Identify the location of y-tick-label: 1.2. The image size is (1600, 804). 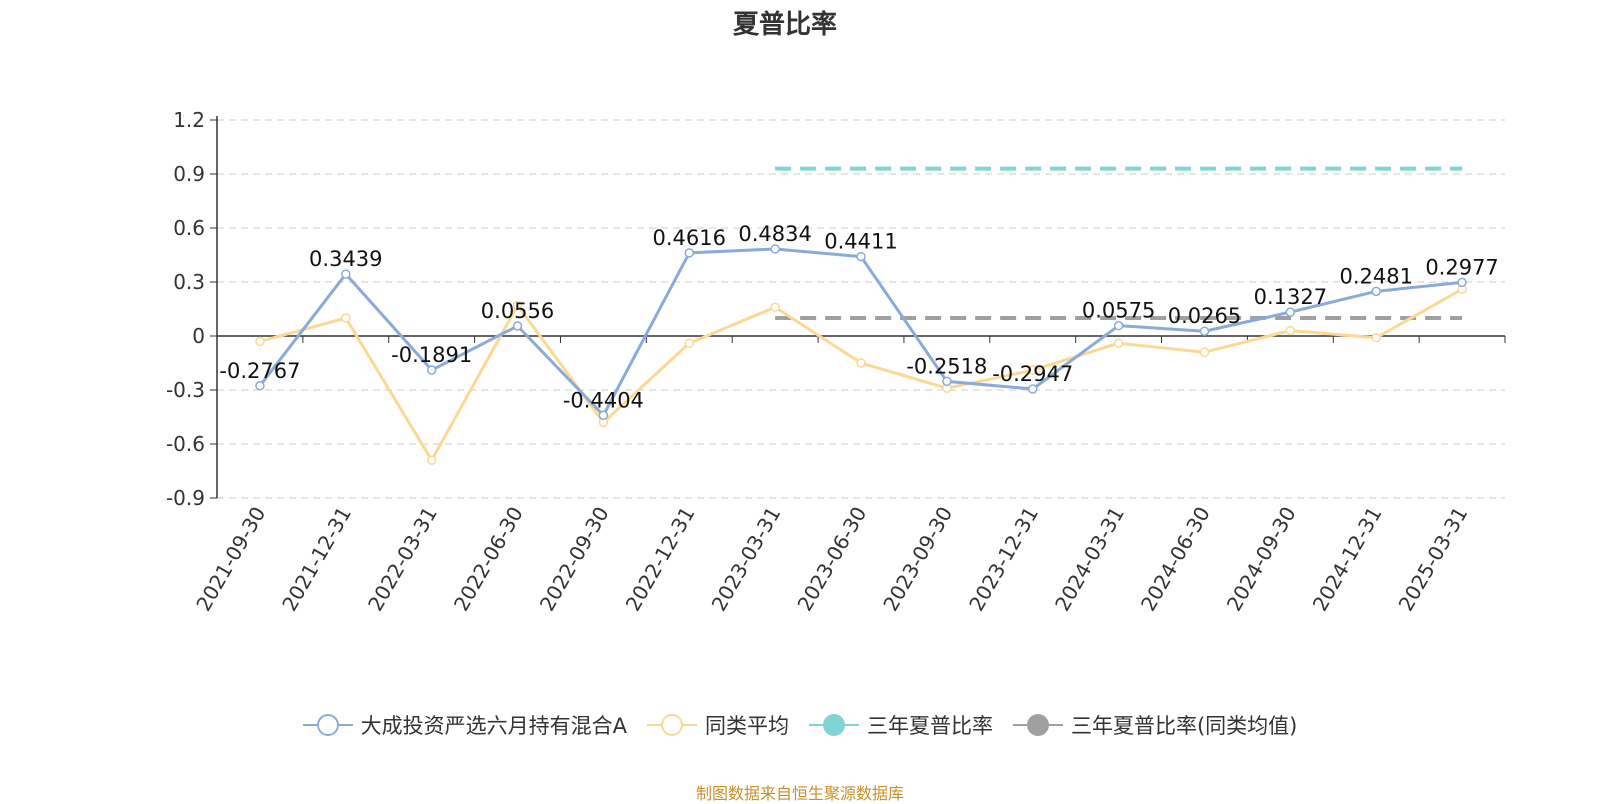
(189, 120).